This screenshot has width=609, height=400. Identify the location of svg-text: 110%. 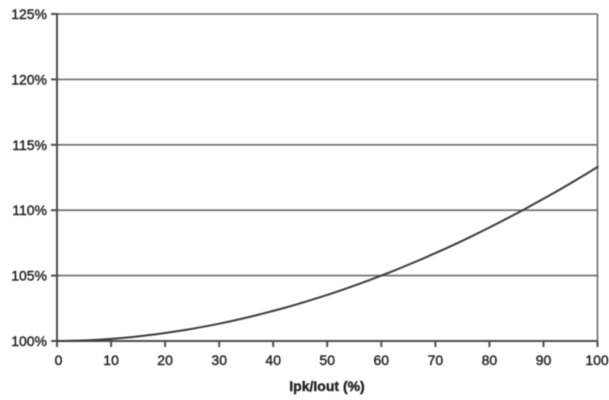
(29, 210).